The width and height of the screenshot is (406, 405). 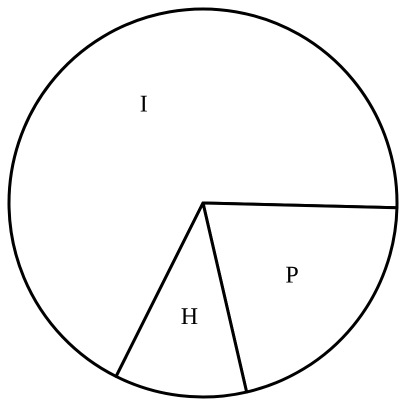 What do you see at coordinates (144, 104) in the screenshot?
I see `slice-label: I` at bounding box center [144, 104].